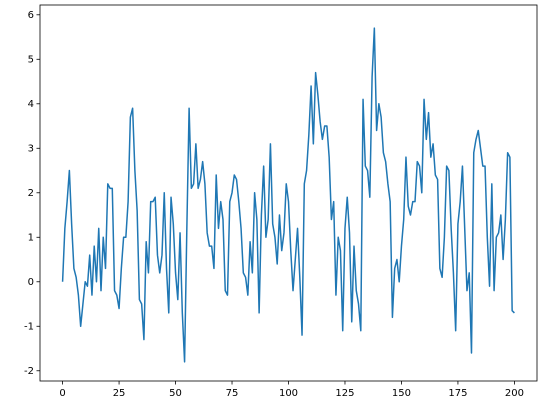  Describe the element at coordinates (31, 148) in the screenshot. I see `y-tick-label: 3` at that location.